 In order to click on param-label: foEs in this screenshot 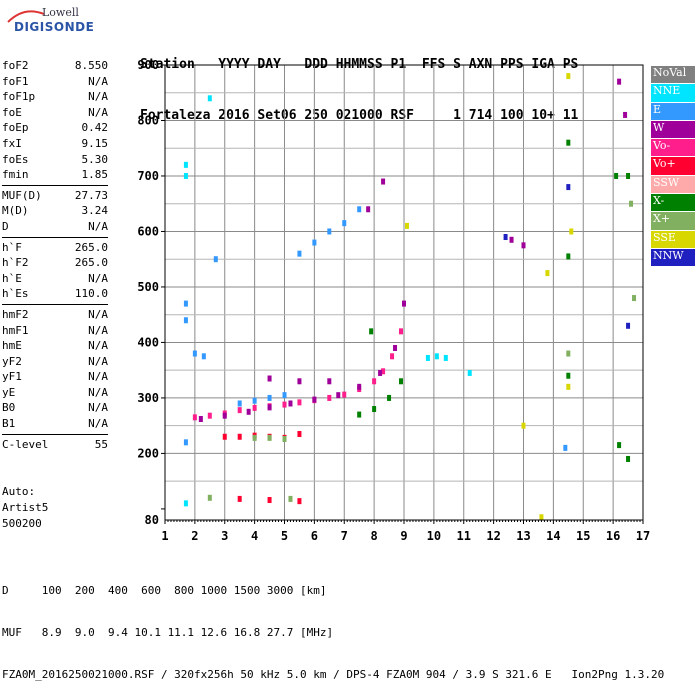, I will do `click(15, 159)`.